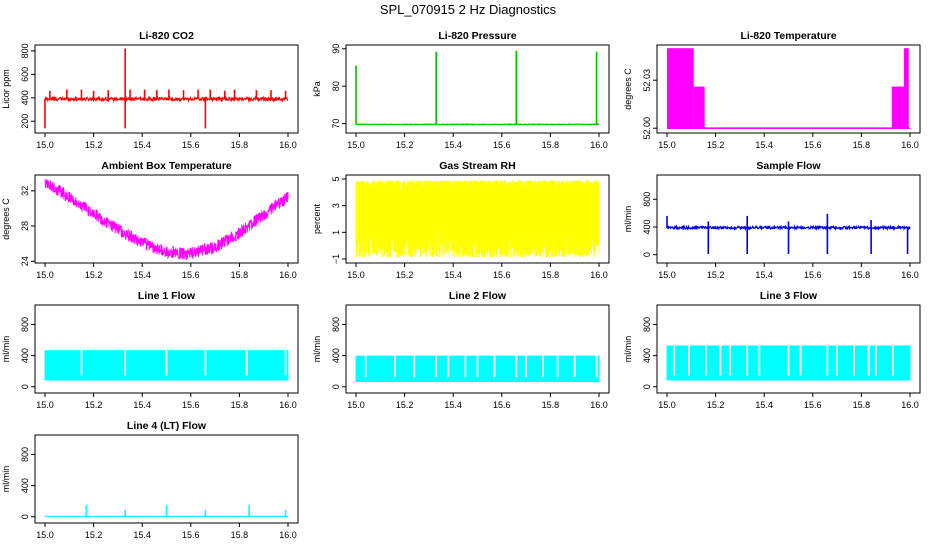 The width and height of the screenshot is (936, 550). Describe the element at coordinates (788, 234) in the screenshot. I see `series-sample-flow` at that location.